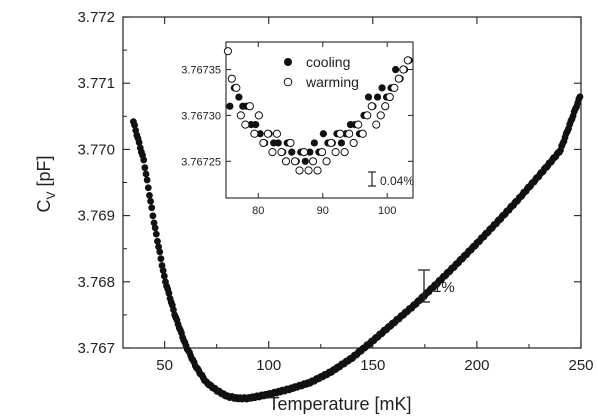 The width and height of the screenshot is (598, 417). What do you see at coordinates (201, 71) in the screenshot?
I see `inset-y-tick-label: 3.76735` at bounding box center [201, 71].